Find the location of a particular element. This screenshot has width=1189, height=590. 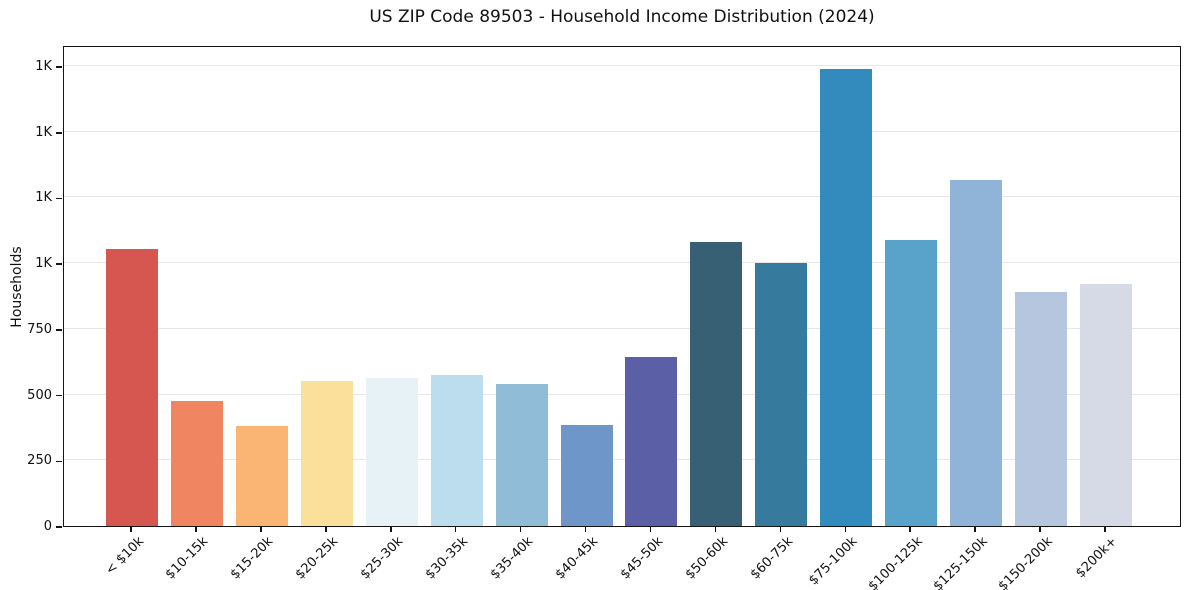

bar-$20-25k is located at coordinates (326, 453).